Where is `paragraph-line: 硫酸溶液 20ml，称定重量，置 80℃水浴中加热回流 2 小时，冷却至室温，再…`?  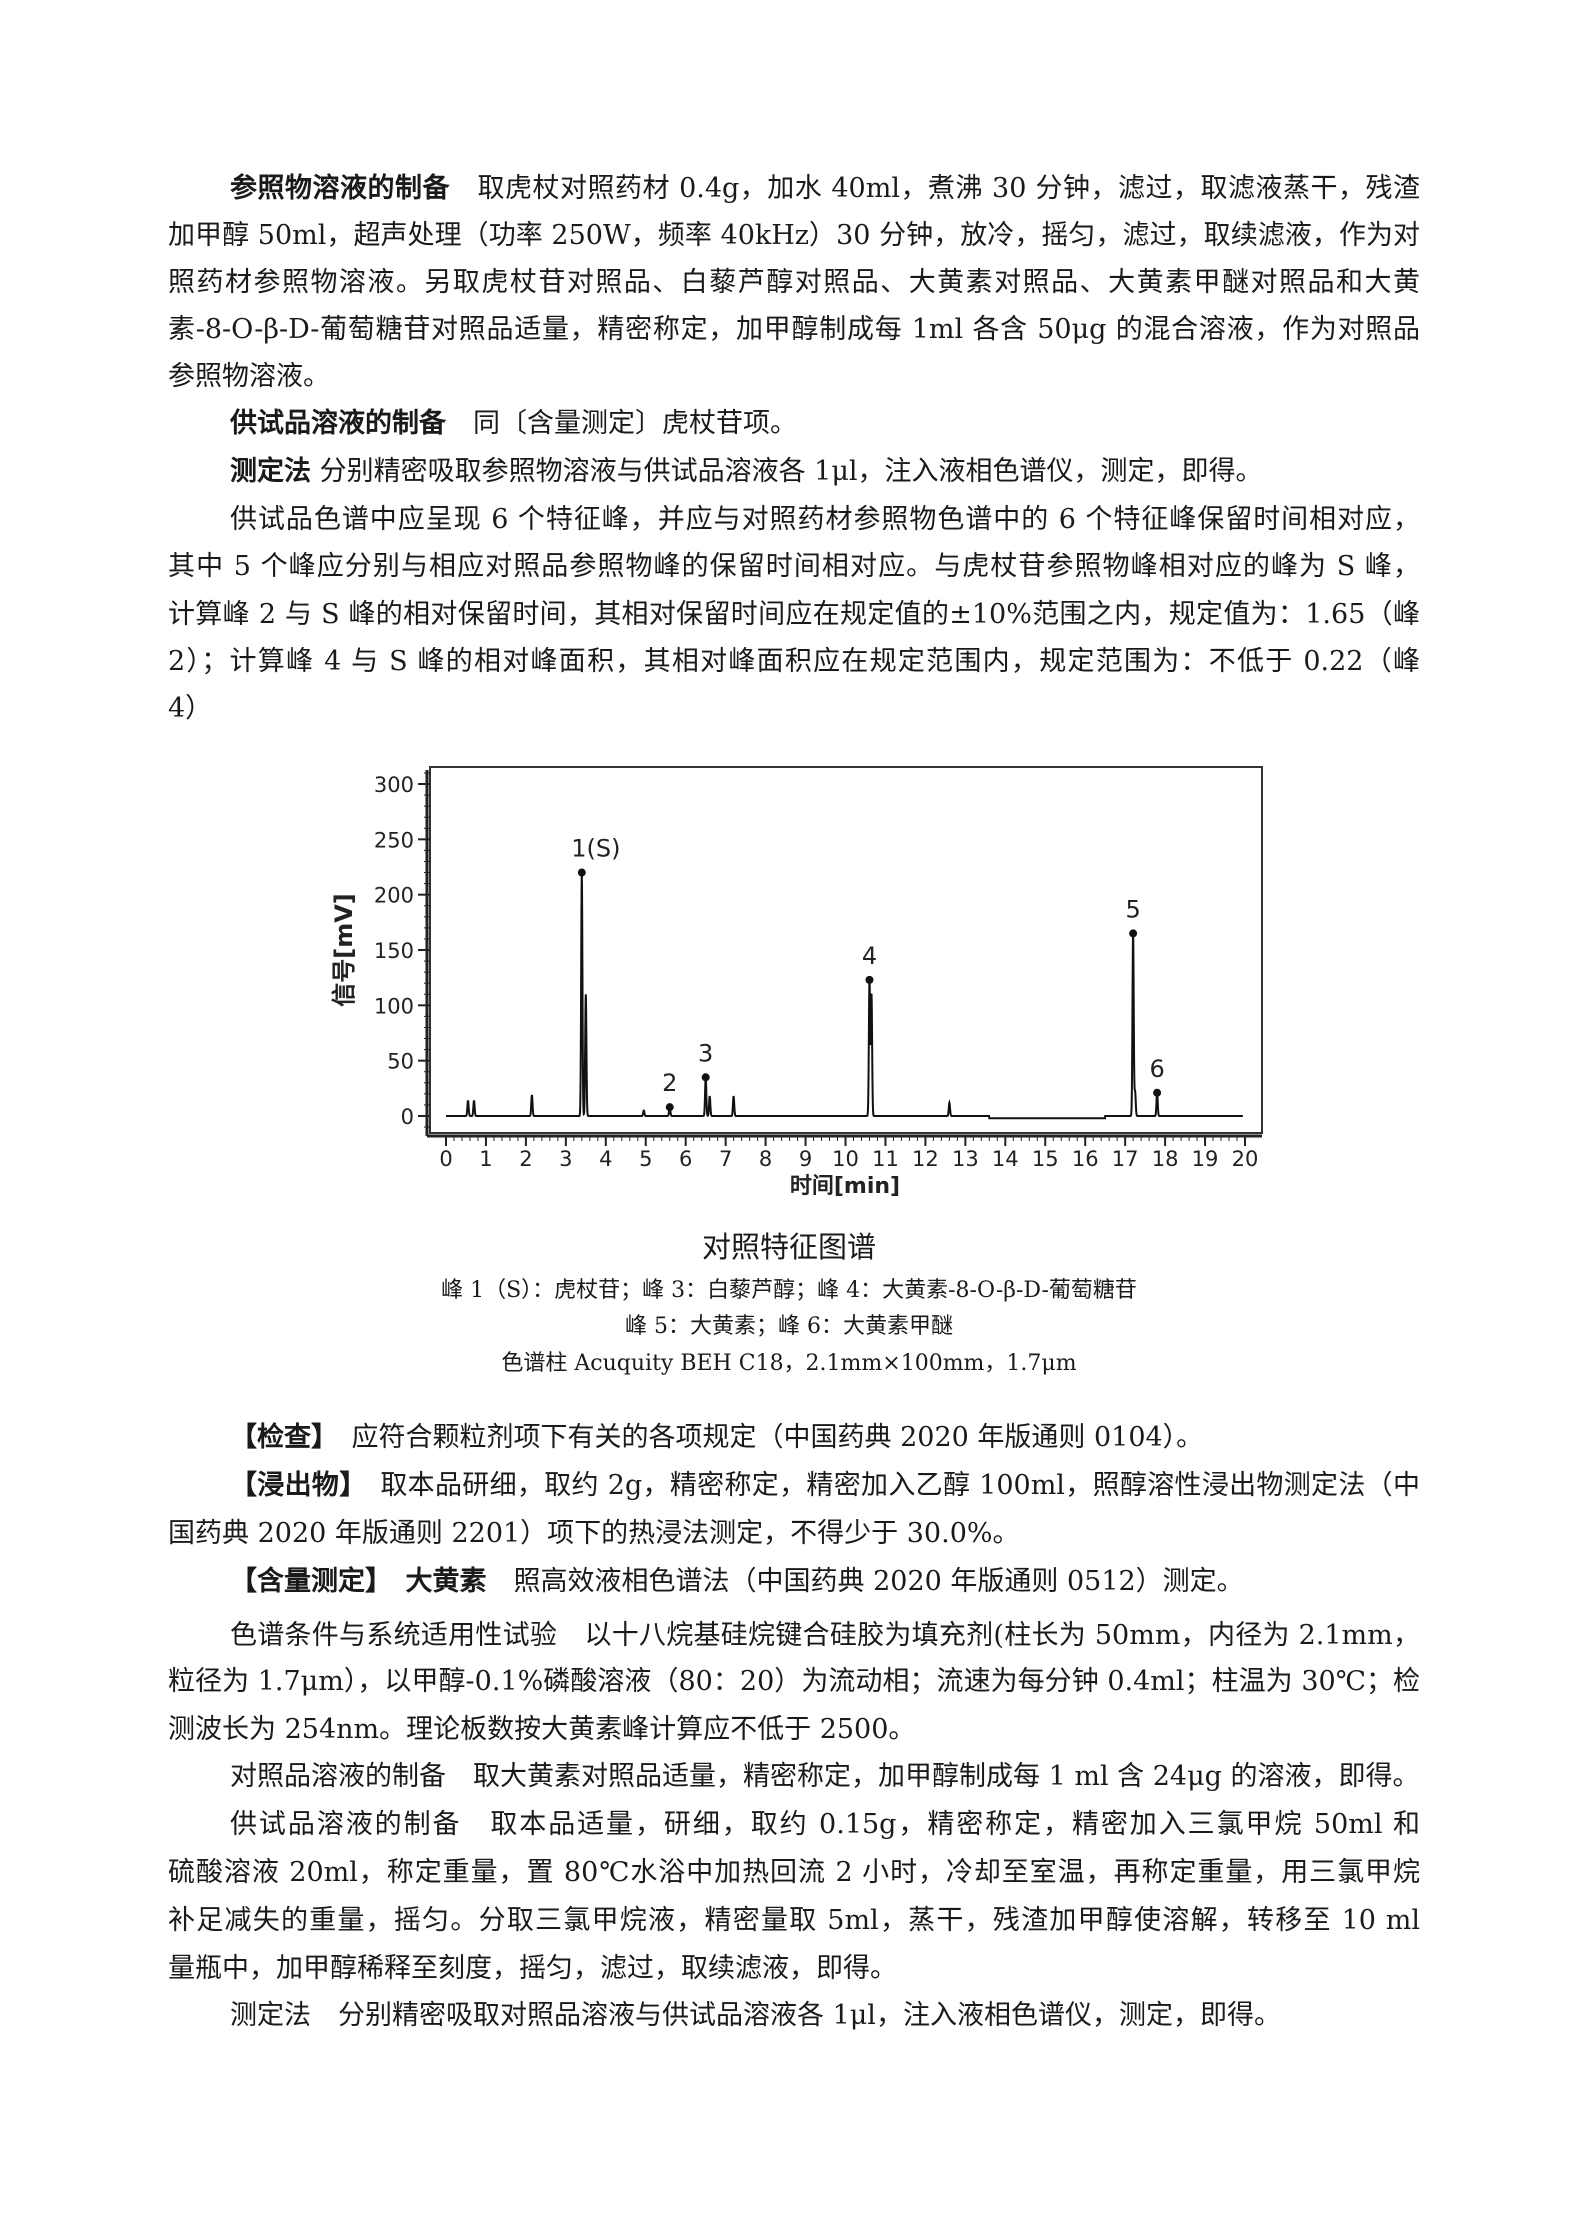 paragraph-line: 硫酸溶液 20ml，称定重量，置 80℃水浴中加热回流 2 小时，冷却至室温，再… is located at coordinates (794, 1873).